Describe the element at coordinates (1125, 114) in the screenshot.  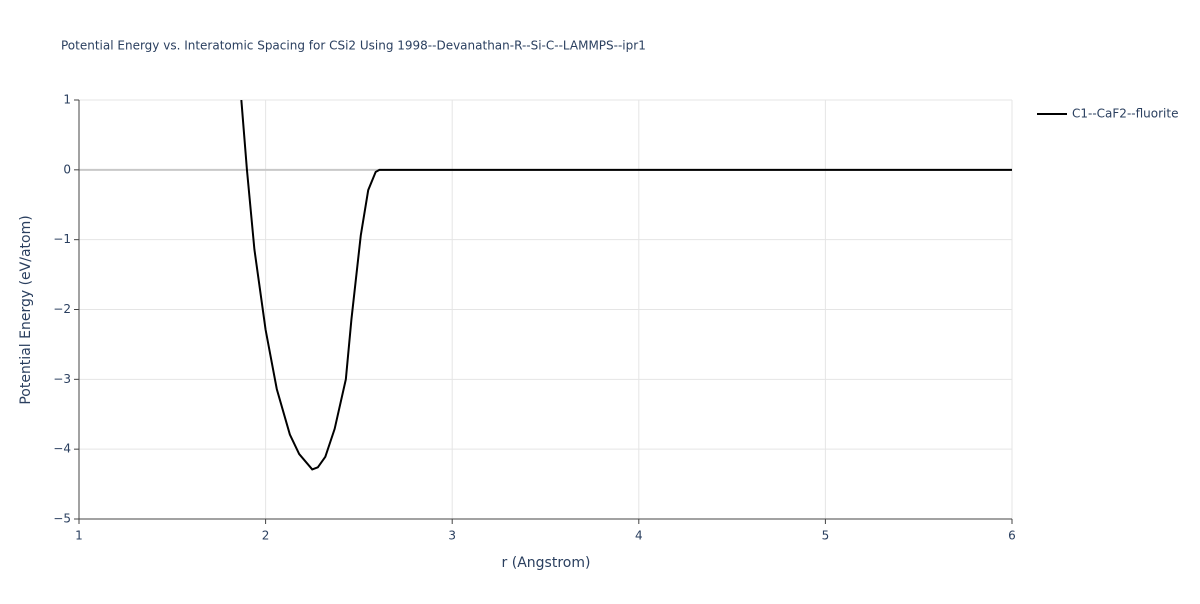
I see `legend-label: C1--CaF2--fluorite` at that location.